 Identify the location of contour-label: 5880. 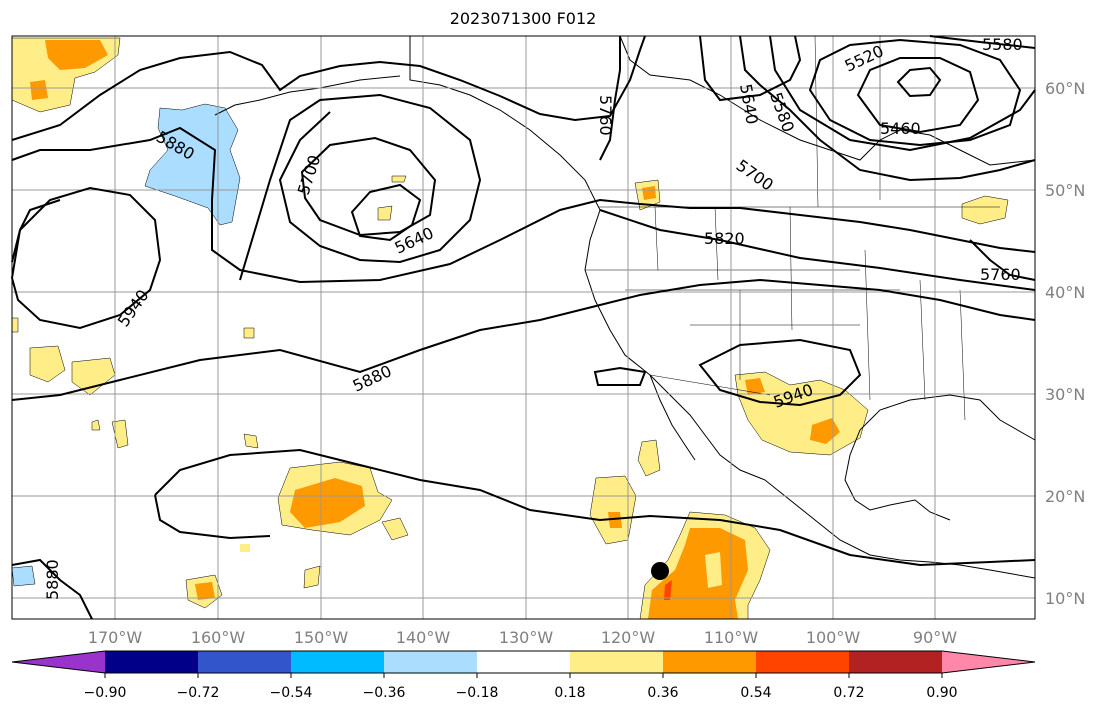
(52, 579).